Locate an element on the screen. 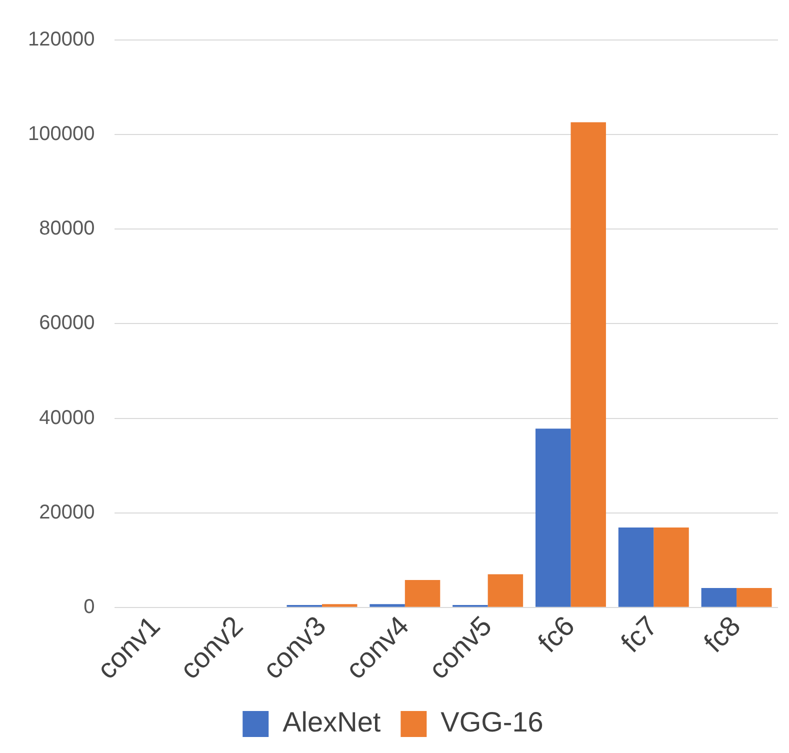  x-tick-label: fc7 is located at coordinates (639, 634).